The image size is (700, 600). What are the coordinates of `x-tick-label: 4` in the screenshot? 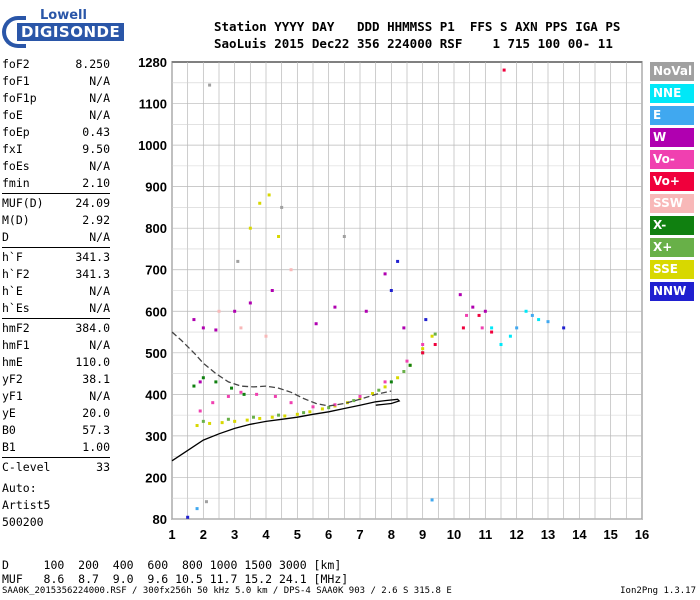 It's located at (266, 534).